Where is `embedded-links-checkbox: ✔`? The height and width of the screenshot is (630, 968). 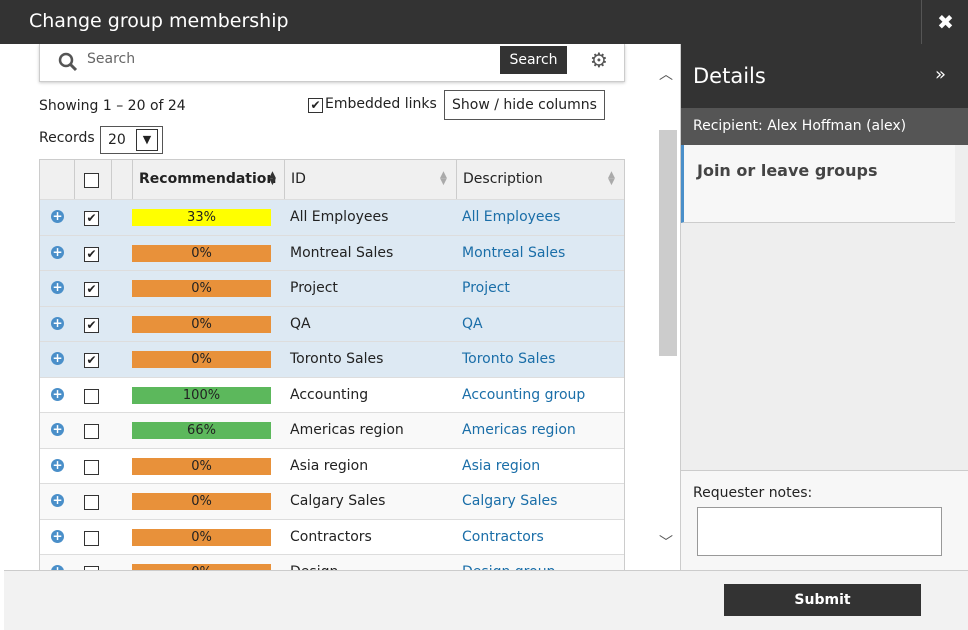
embedded-links-checkbox: ✔ is located at coordinates (315, 105).